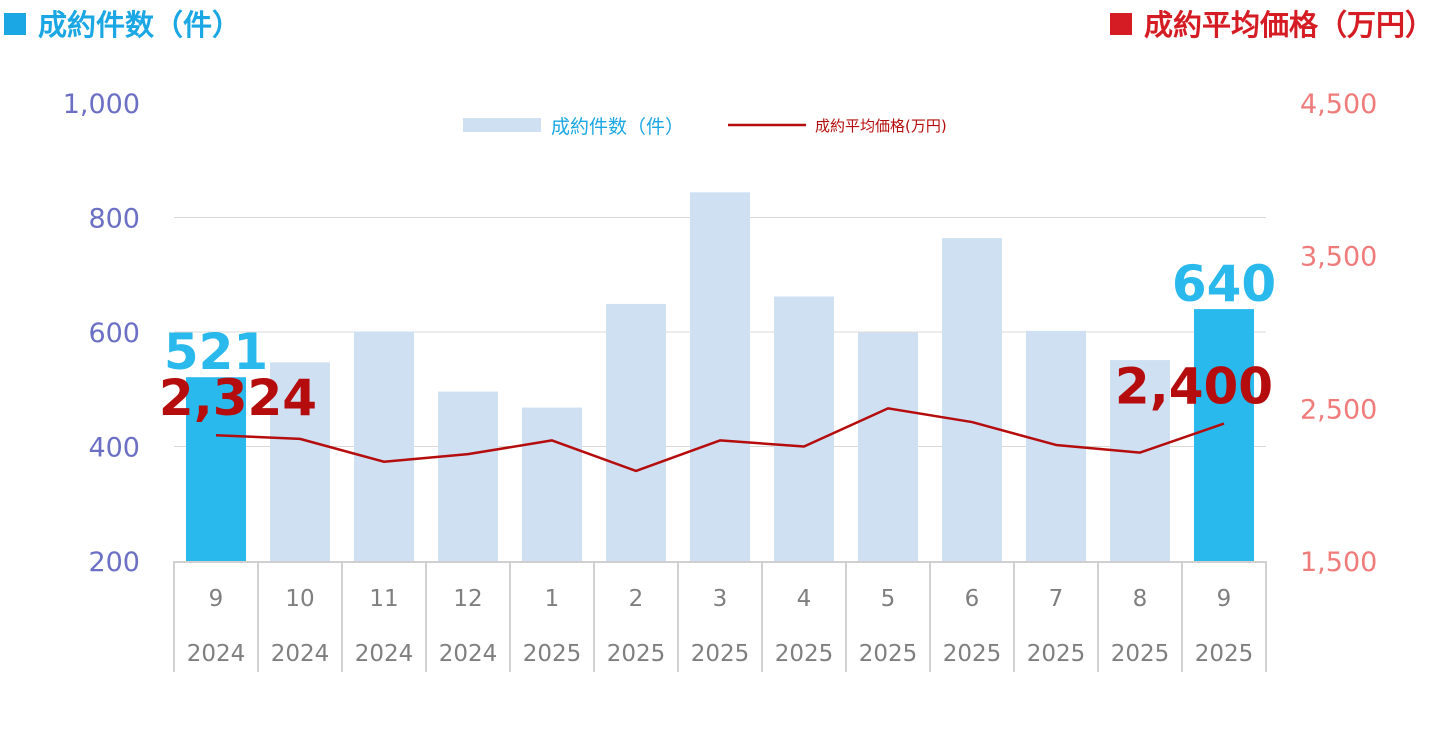 The height and width of the screenshot is (738, 1440). Describe the element at coordinates (383, 599) in the screenshot. I see `month-tick-label: 11` at that location.